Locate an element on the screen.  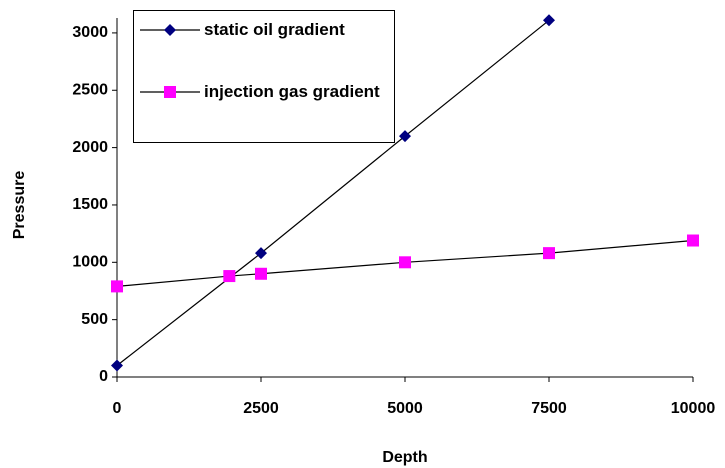
x-tick-label: 5000 is located at coordinates (405, 408).